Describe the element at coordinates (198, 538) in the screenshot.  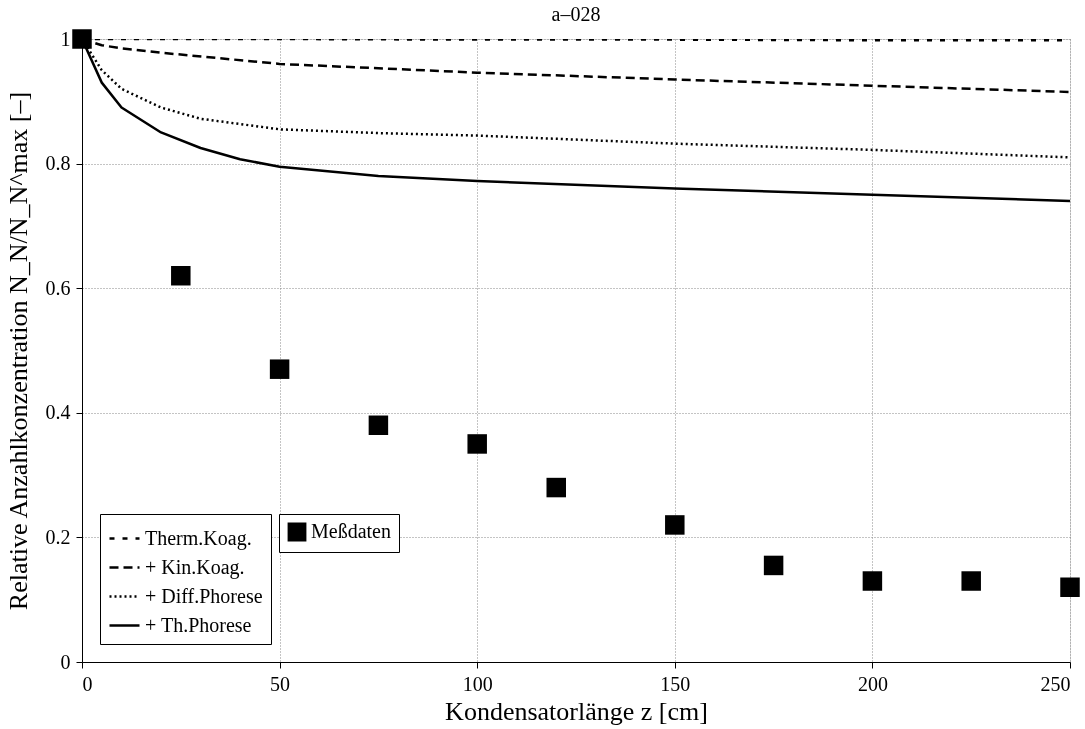
I see `legend-label: Therm.Koag.` at that location.